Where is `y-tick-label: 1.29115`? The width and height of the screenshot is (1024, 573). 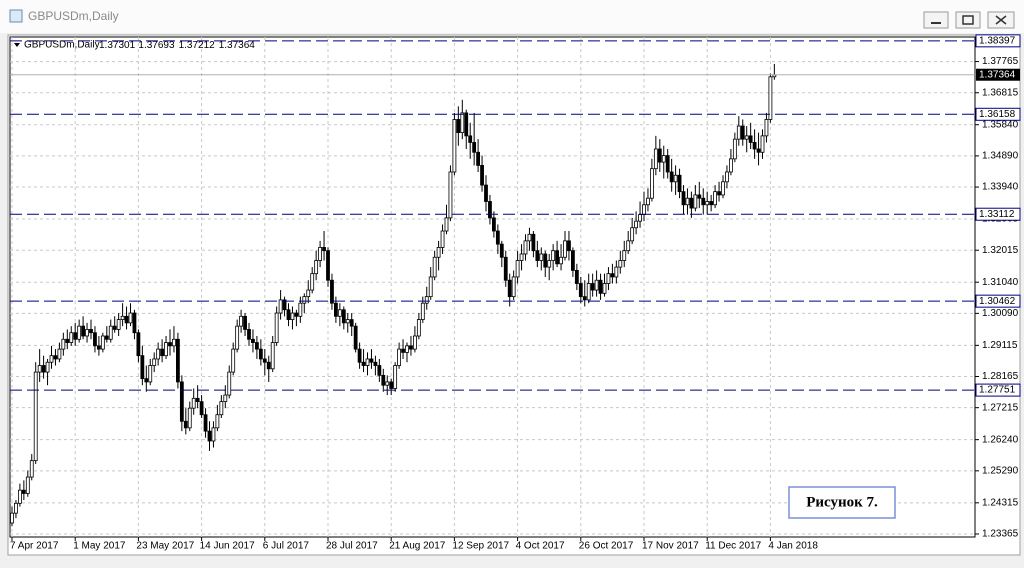 y-tick-label: 1.29115 is located at coordinates (1000, 345).